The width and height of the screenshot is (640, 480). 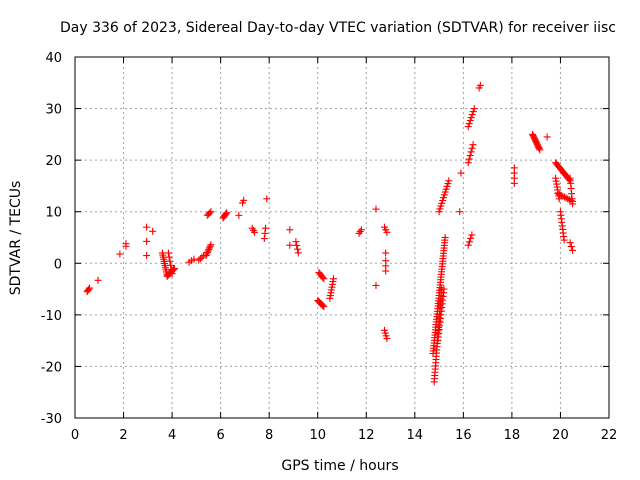 What do you see at coordinates (512, 435) in the screenshot?
I see `x-tick-label: 18` at bounding box center [512, 435].